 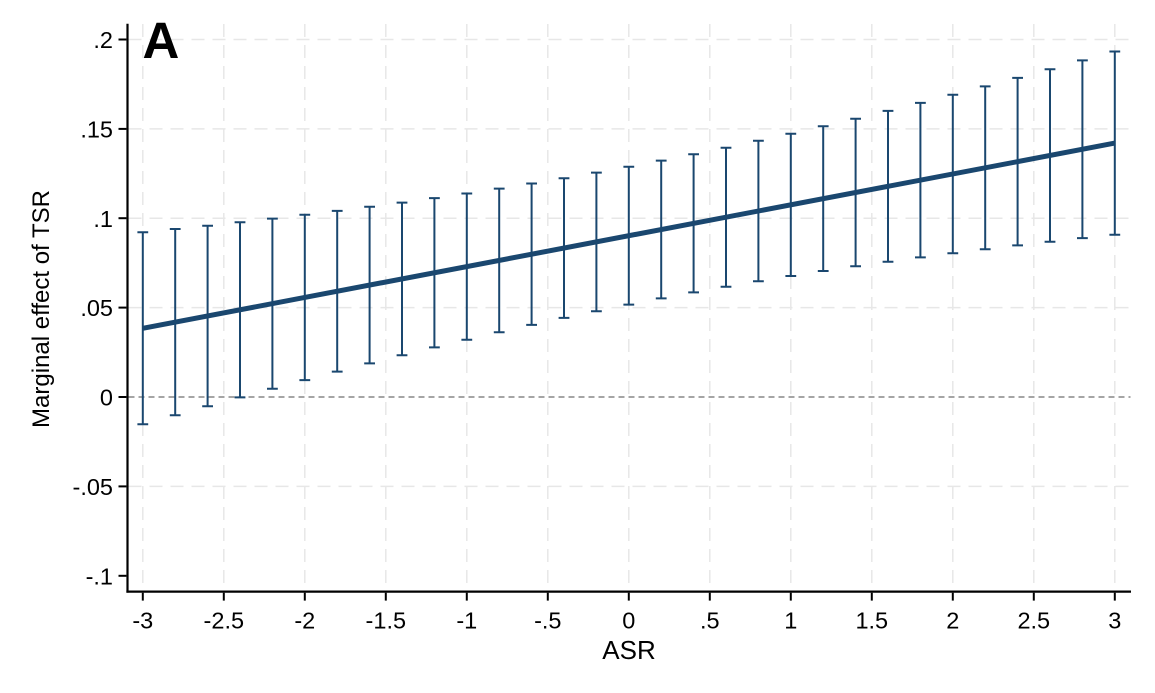 I want to click on svg-text: .1, so click(x=103, y=219).